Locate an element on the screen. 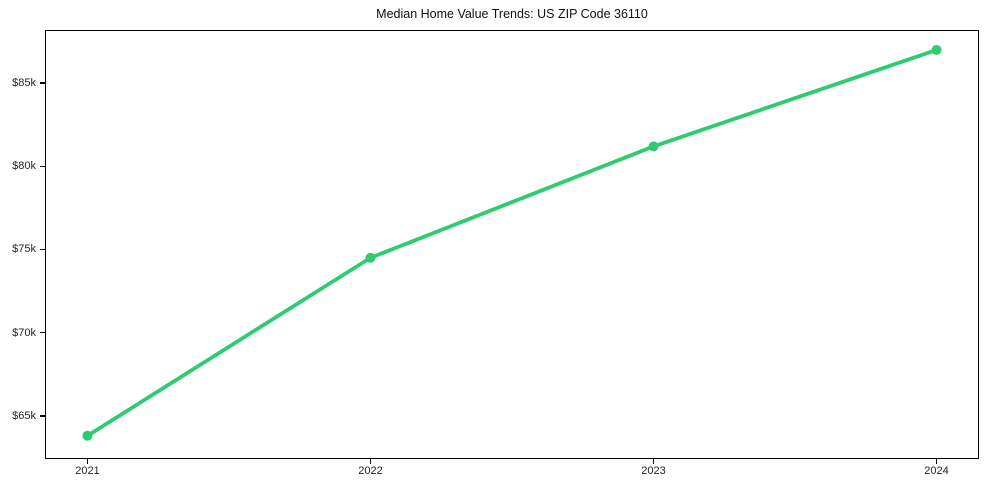 The image size is (989, 490). x-tick-label: 2022 is located at coordinates (370, 471).